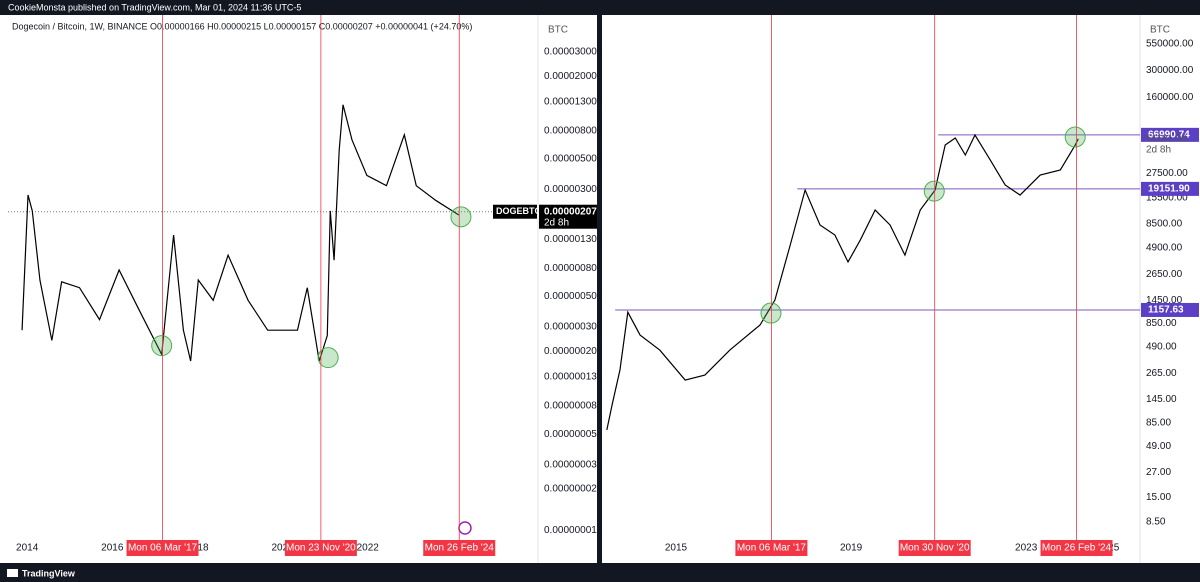 The height and width of the screenshot is (582, 1200). Describe the element at coordinates (1114, 548) in the screenshot. I see `x-tick-label: 25` at that location.